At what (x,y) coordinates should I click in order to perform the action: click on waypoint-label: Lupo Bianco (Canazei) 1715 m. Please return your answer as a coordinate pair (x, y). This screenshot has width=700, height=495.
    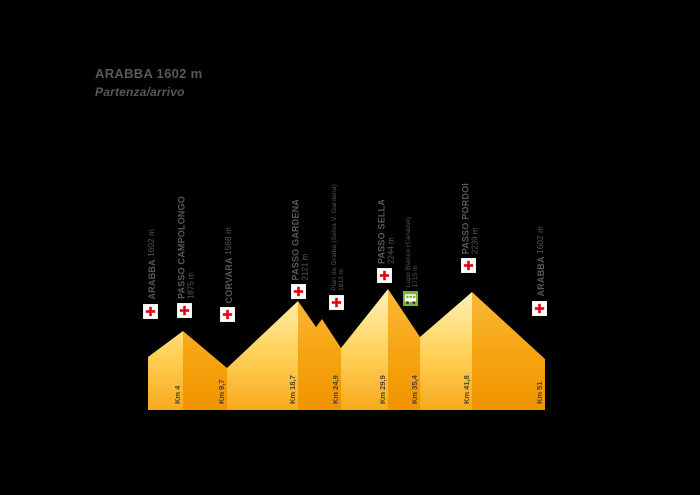
    Looking at the image, I should click on (412, 252).